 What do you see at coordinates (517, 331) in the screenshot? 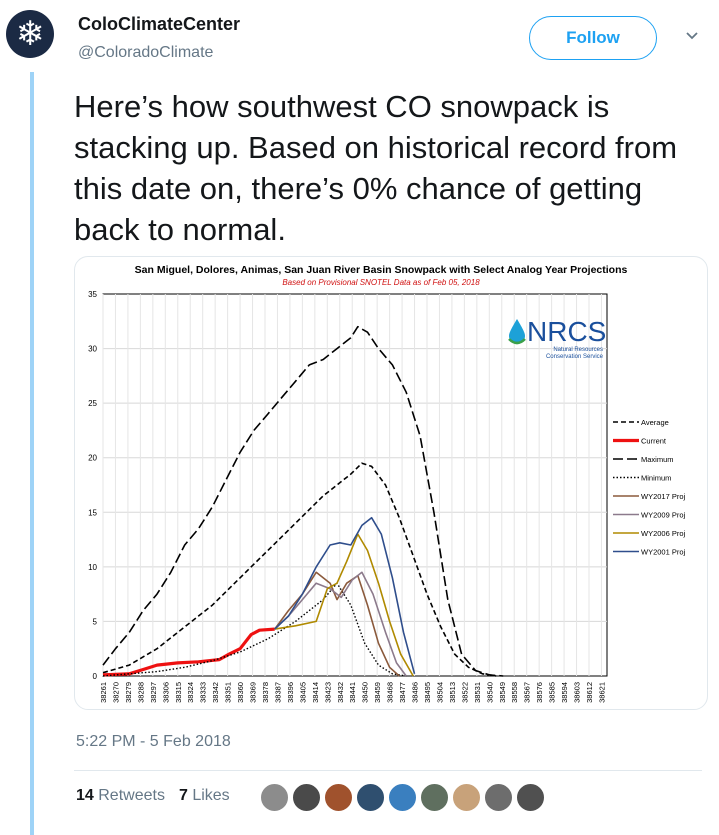
I see `water-drop-icon` at bounding box center [517, 331].